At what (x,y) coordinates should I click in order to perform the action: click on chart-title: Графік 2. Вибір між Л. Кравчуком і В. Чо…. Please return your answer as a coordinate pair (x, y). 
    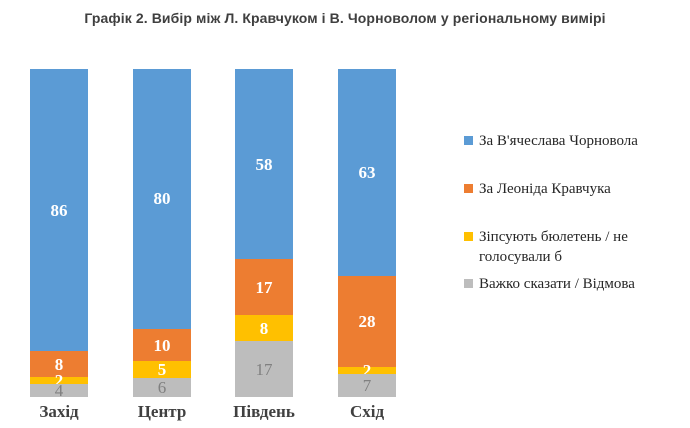
    Looking at the image, I should click on (345, 18).